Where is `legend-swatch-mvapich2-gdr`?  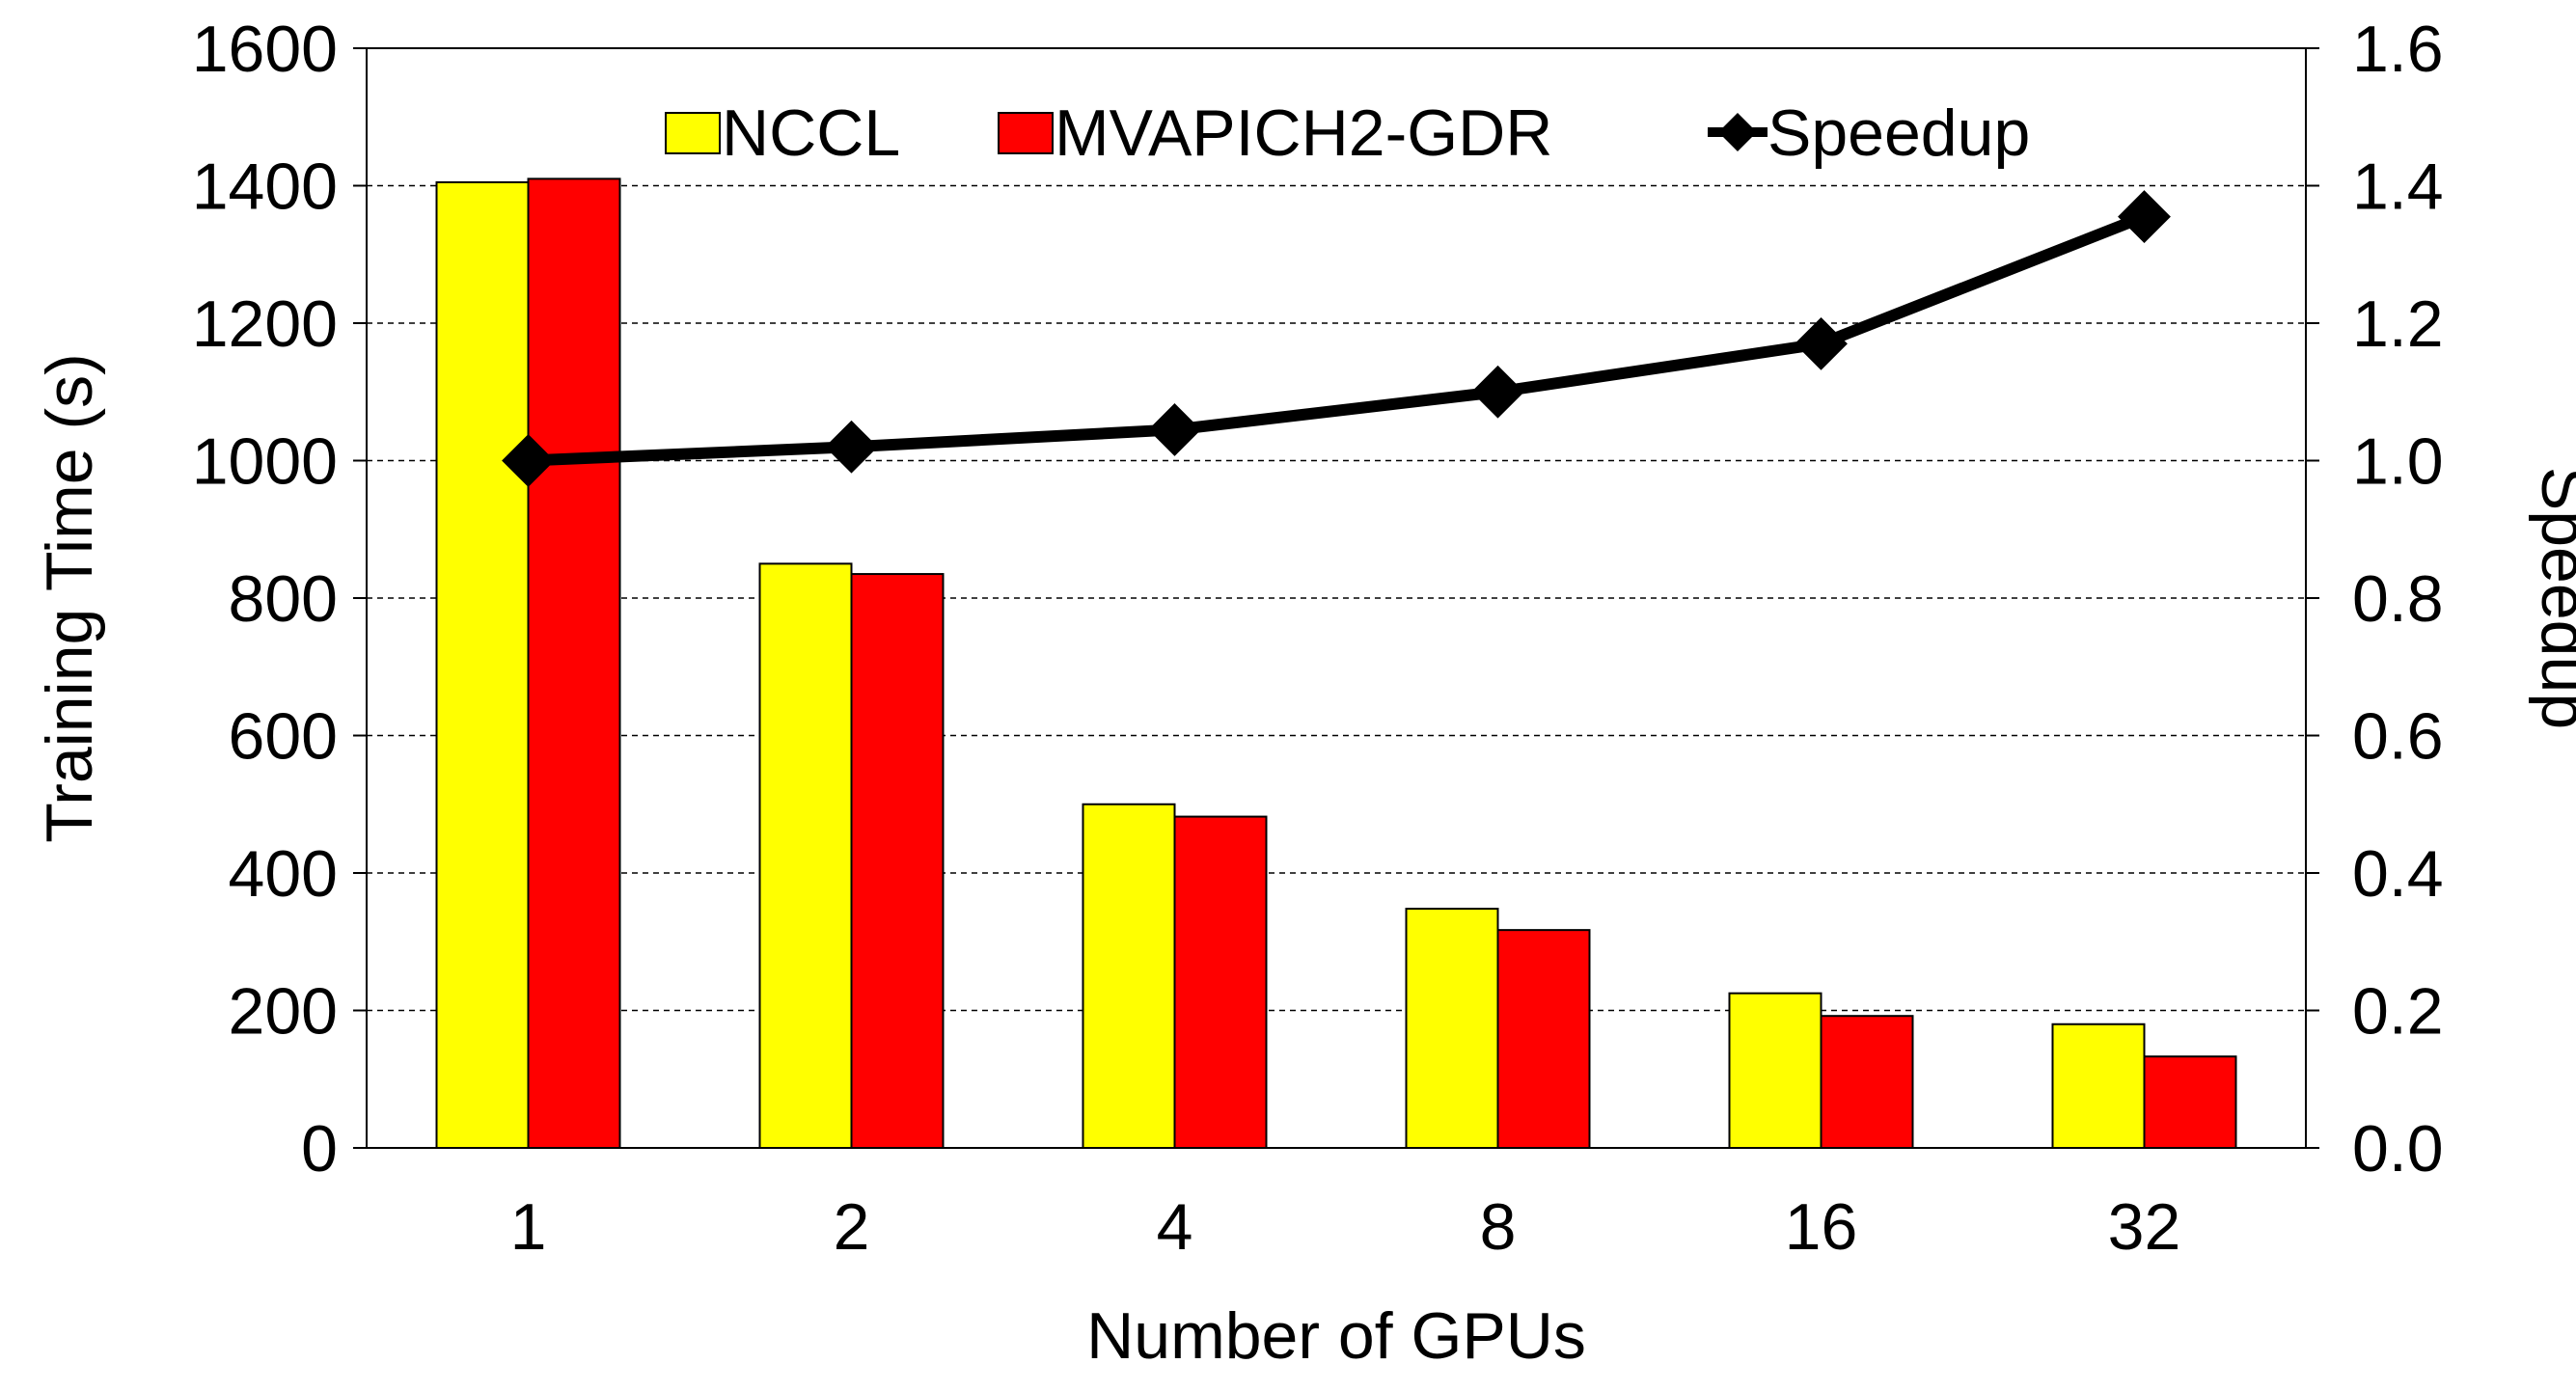 legend-swatch-mvapich2-gdr is located at coordinates (1026, 133).